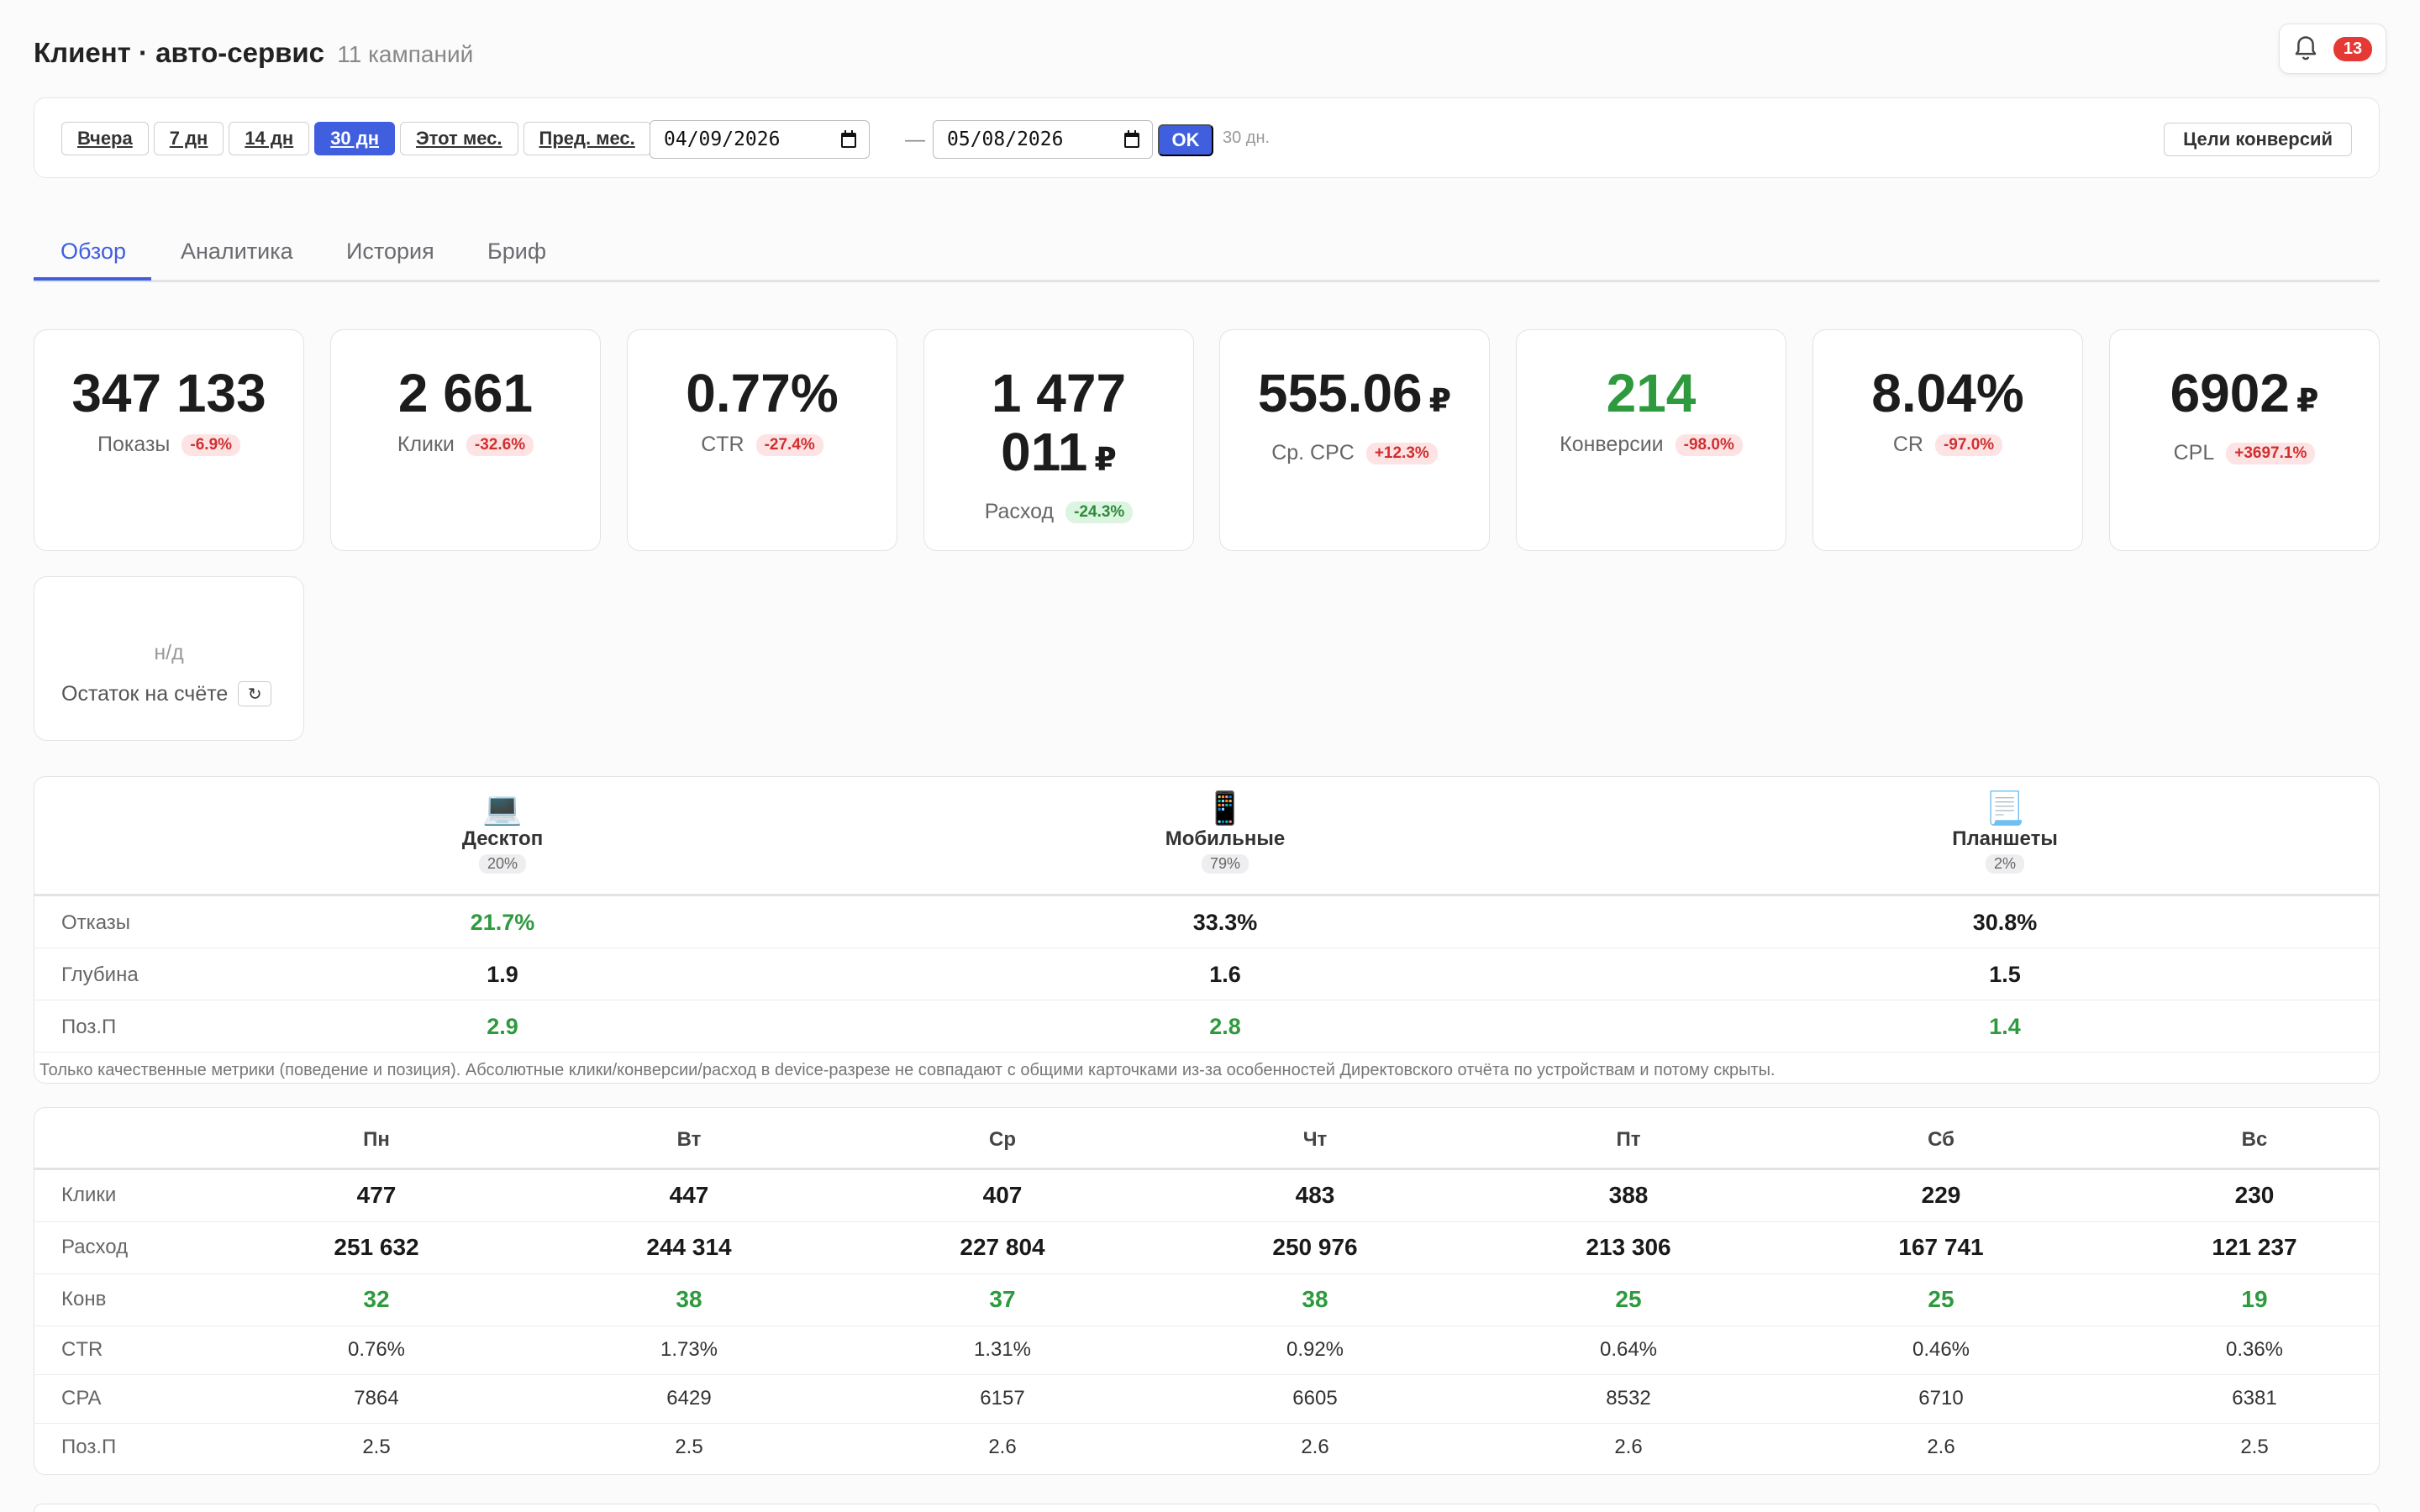  Describe the element at coordinates (2244, 440) in the screenshot. I see `kpi-card-cpl: 6902 ₽ CPL +3697.1%` at that location.